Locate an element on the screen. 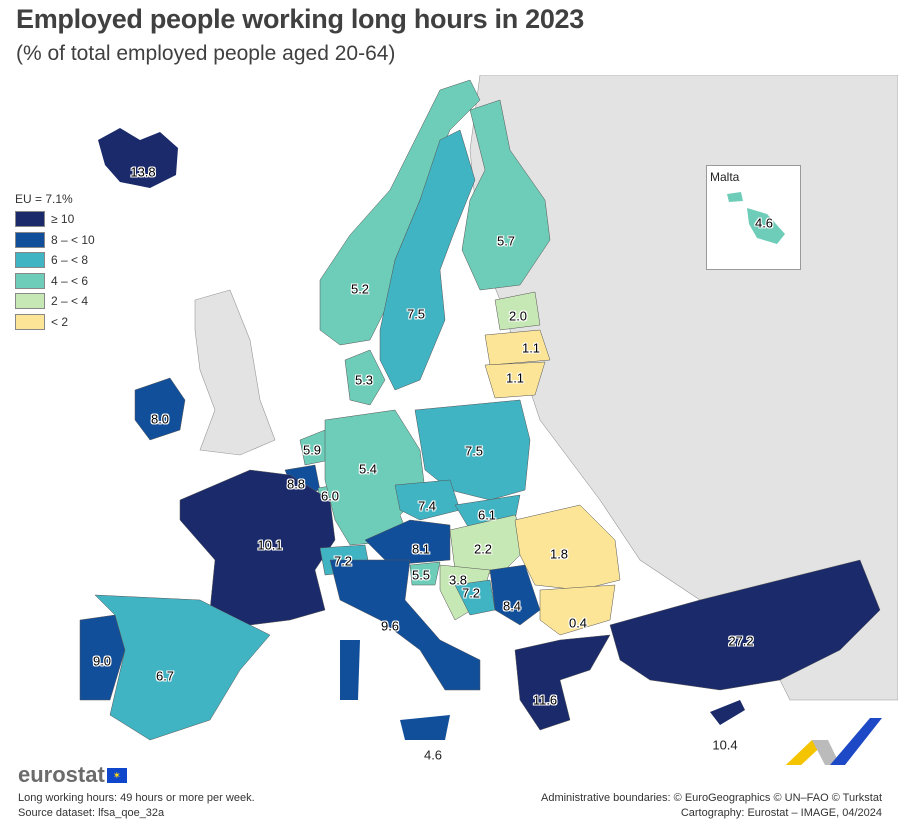 This screenshot has height=837, width=898. region-value-label: 10.4 is located at coordinates (725, 745).